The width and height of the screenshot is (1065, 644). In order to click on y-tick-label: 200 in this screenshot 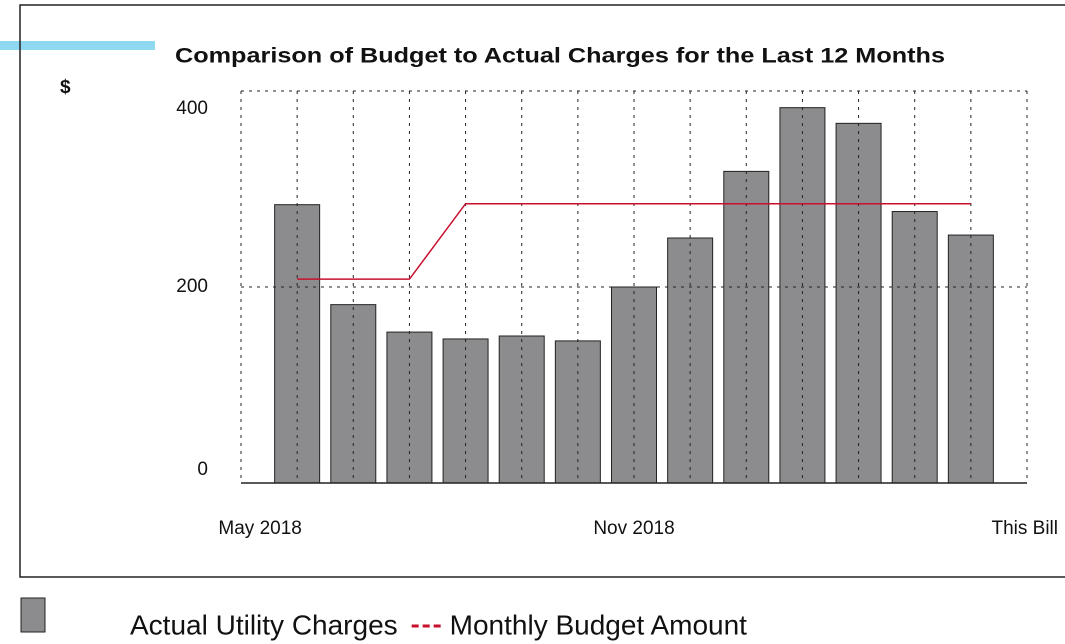, I will do `click(192, 286)`.